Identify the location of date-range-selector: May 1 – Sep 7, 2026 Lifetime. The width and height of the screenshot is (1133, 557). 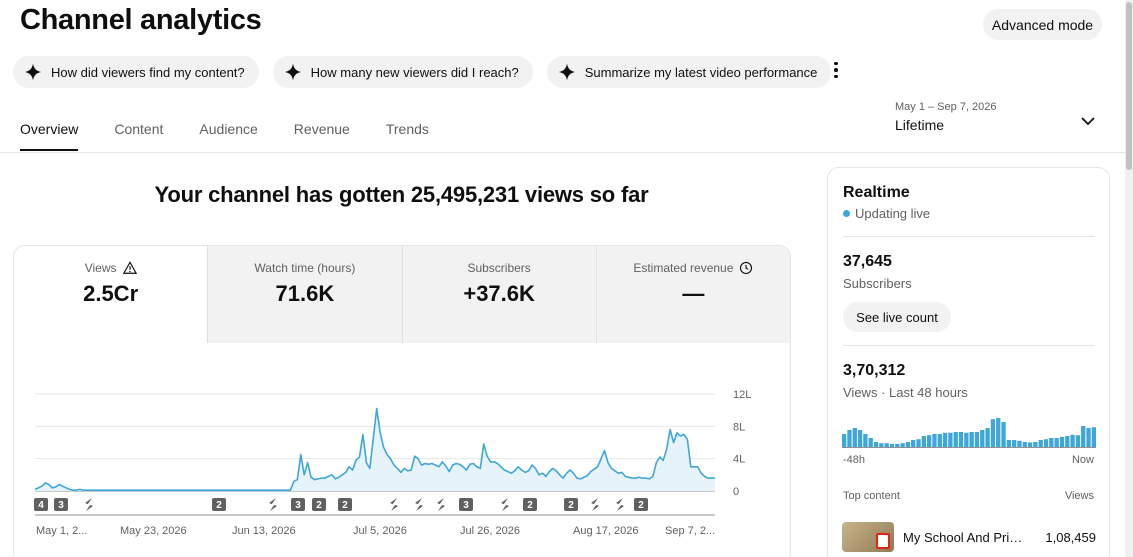
(946, 117).